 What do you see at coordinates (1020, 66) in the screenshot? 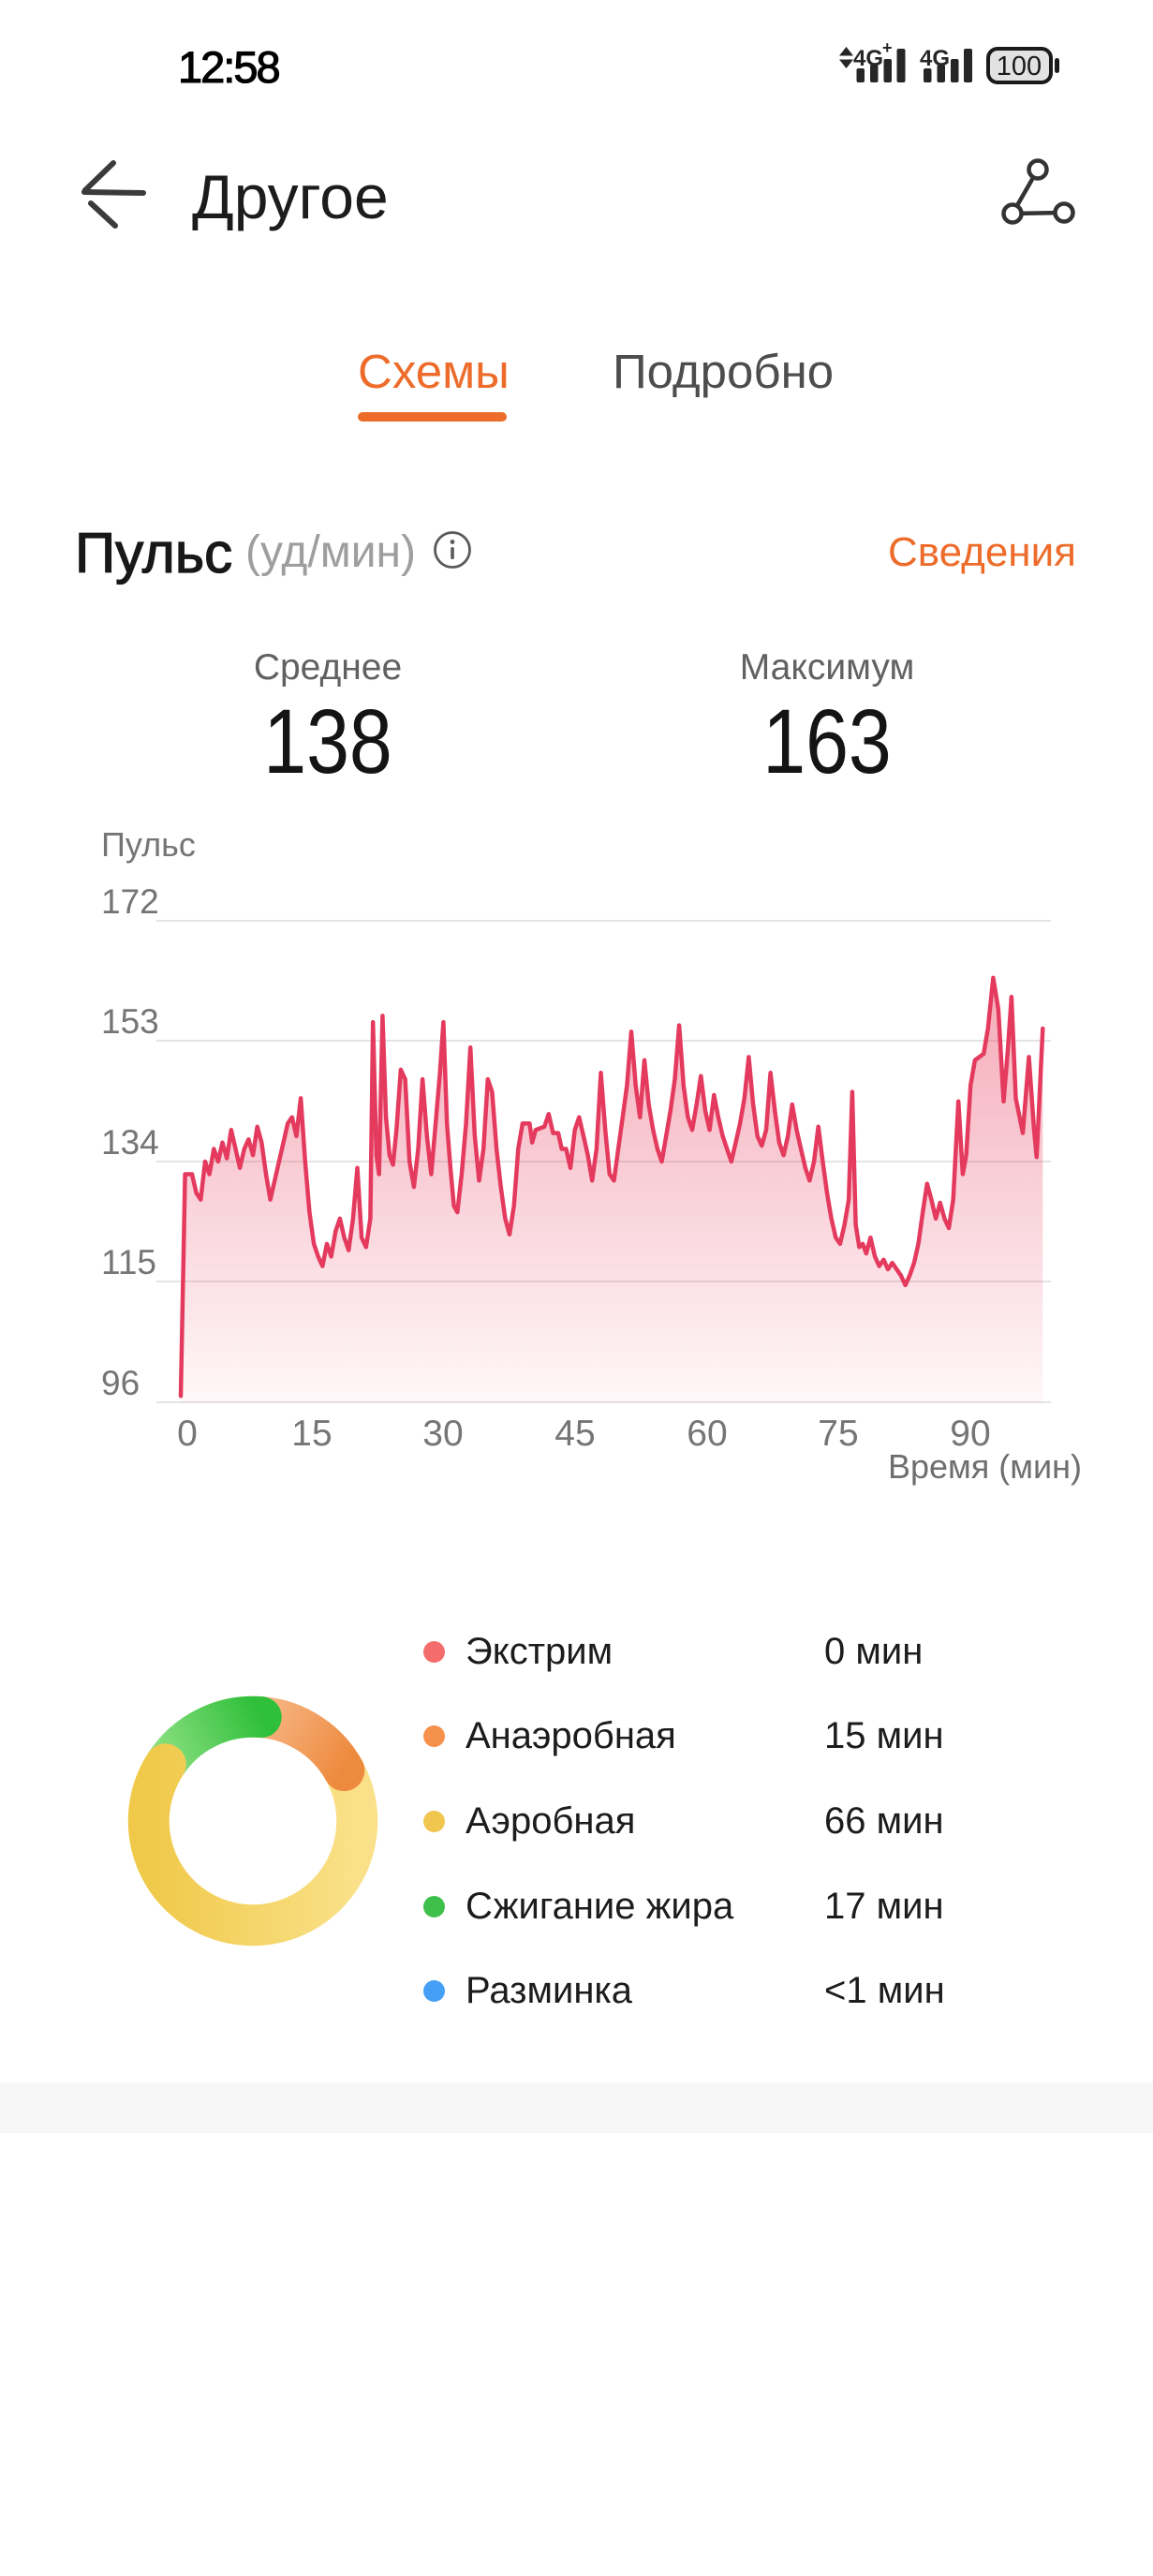
I see `svg-text: 100` at bounding box center [1020, 66].